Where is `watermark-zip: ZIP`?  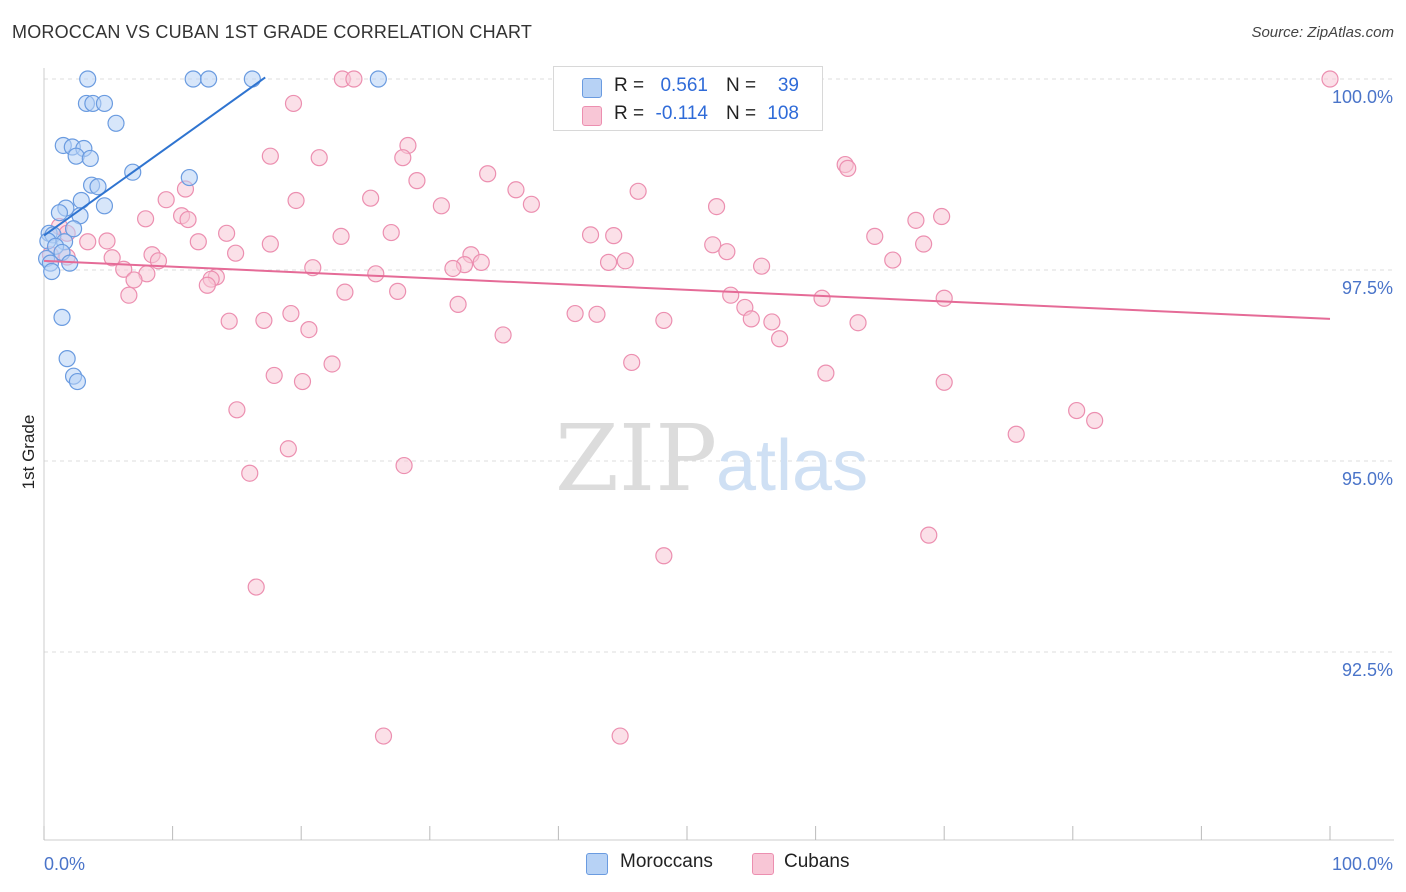 watermark-zip: ZIP is located at coordinates (636, 458).